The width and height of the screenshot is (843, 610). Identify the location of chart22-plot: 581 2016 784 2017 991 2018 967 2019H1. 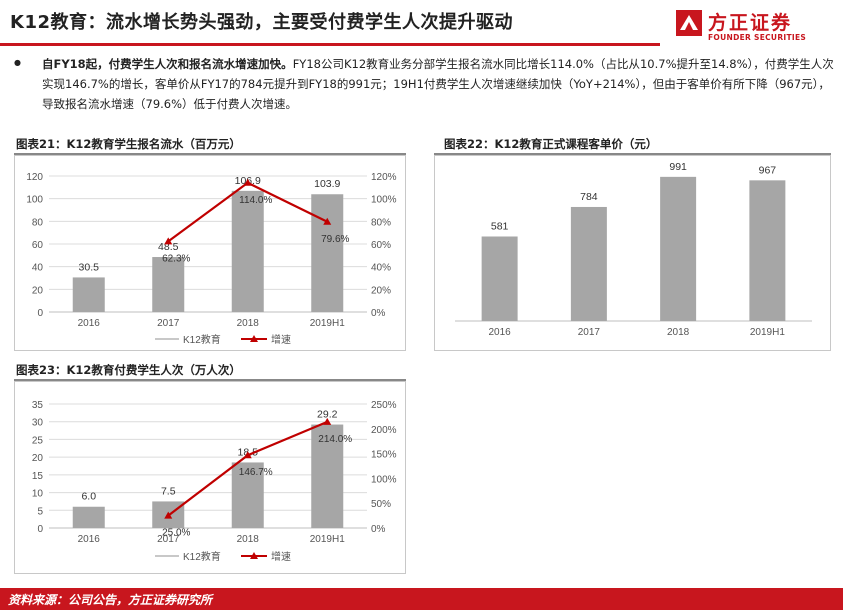
(633, 249).